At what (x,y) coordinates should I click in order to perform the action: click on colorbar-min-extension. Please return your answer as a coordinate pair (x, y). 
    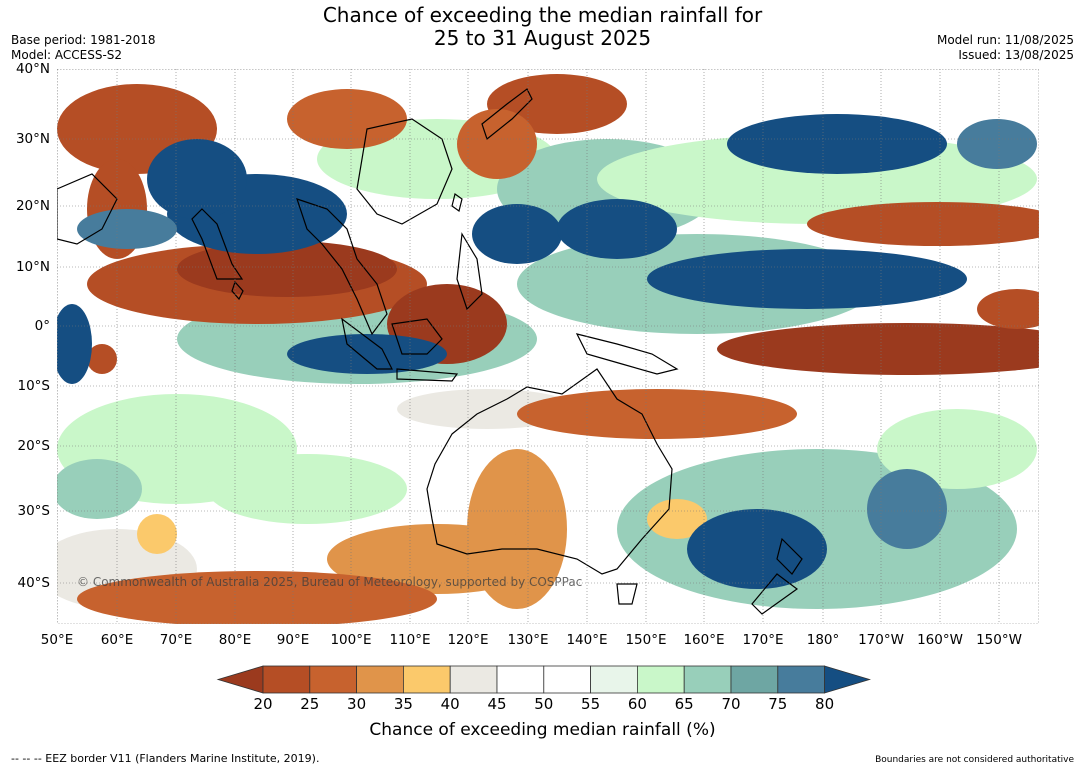
    Looking at the image, I should click on (240, 679).